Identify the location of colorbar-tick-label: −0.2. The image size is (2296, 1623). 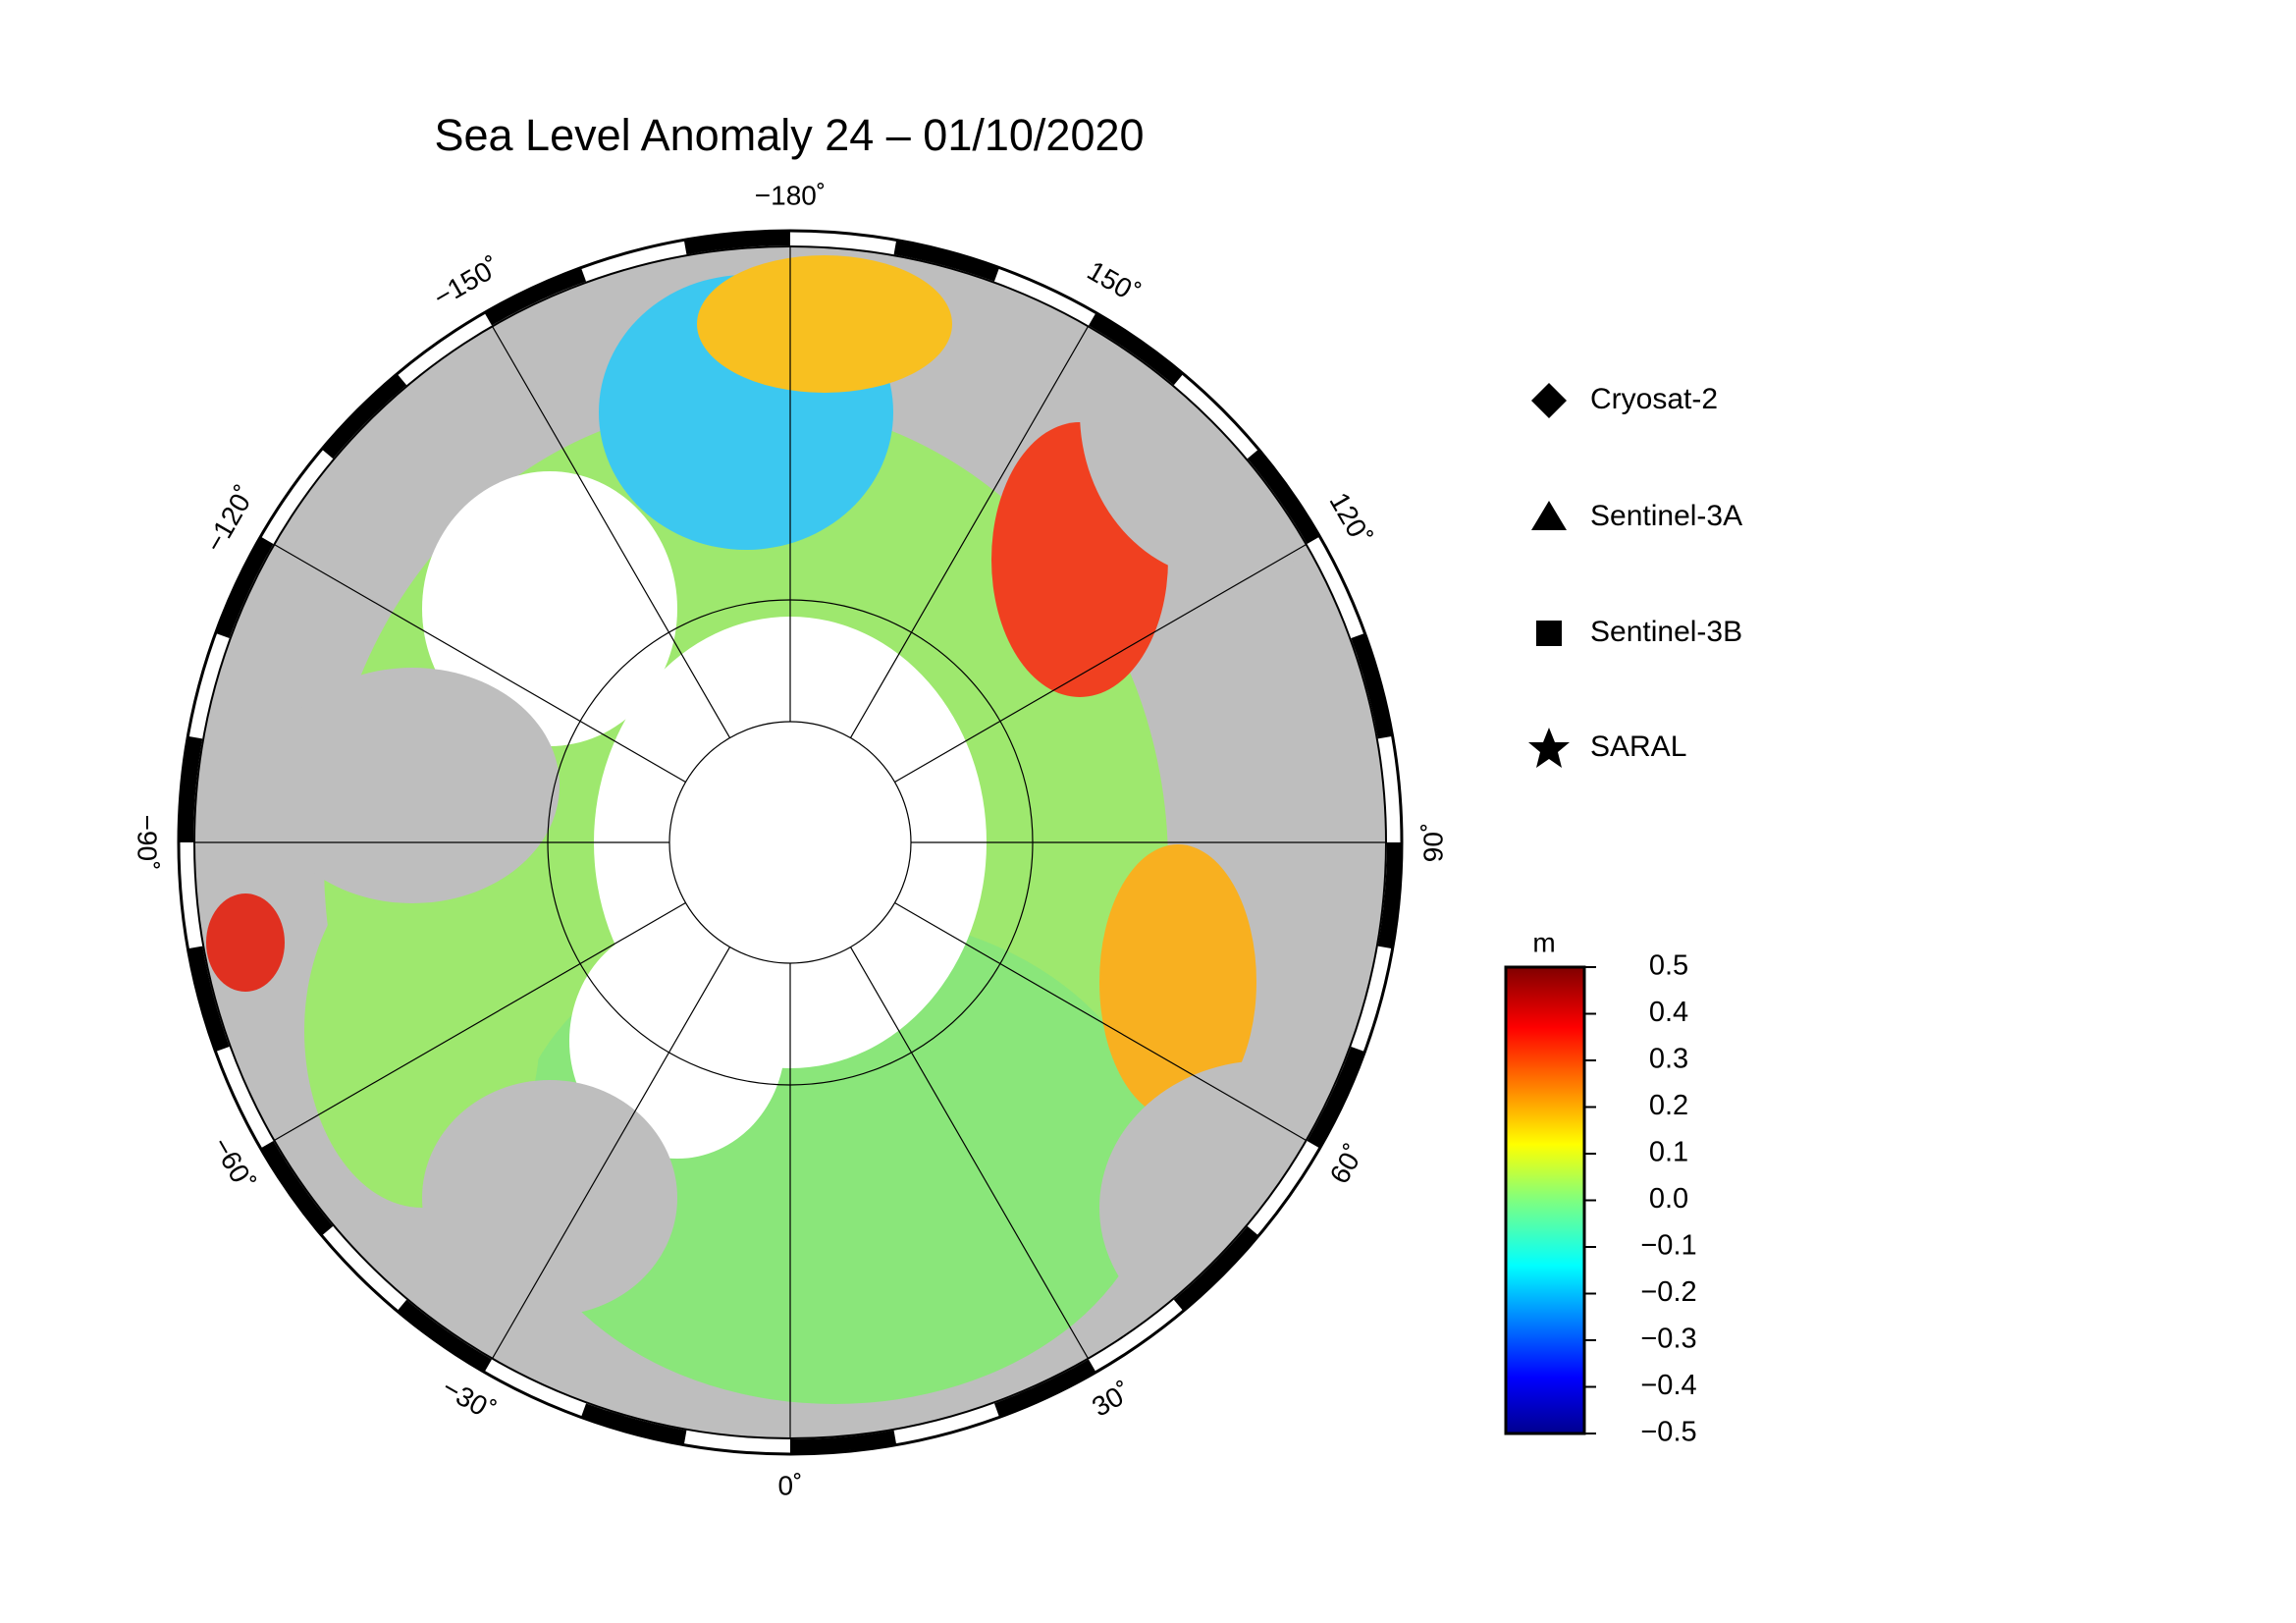
(1668, 1292).